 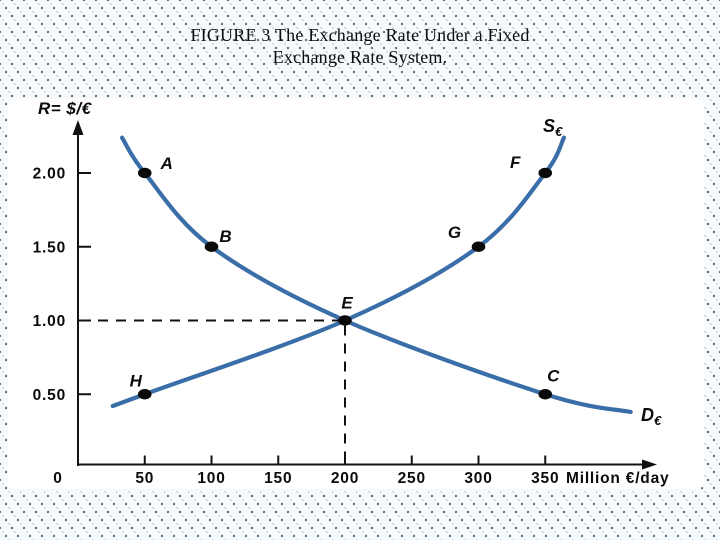 What do you see at coordinates (478, 246) in the screenshot?
I see `point-dot-G` at bounding box center [478, 246].